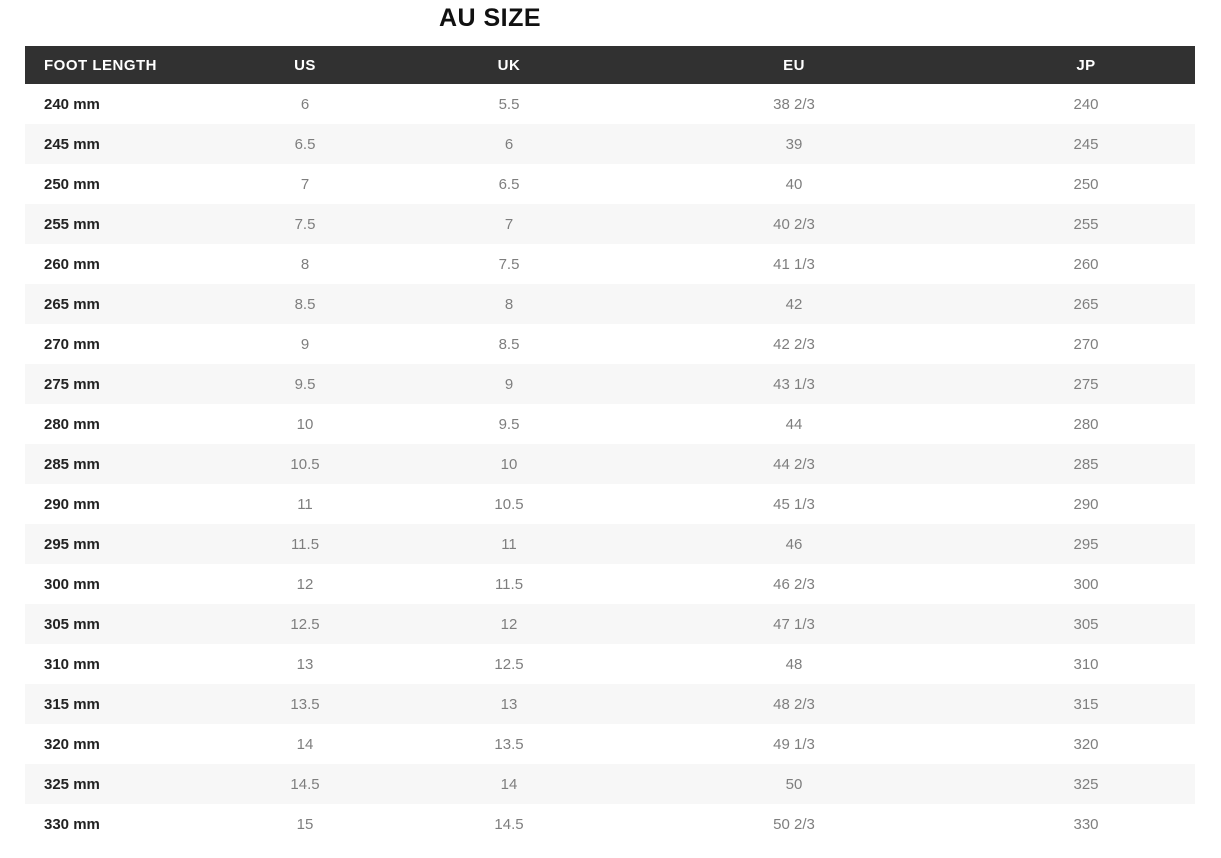  I want to click on table-header: FOOT LENGTH US UK EU JP, so click(610, 65).